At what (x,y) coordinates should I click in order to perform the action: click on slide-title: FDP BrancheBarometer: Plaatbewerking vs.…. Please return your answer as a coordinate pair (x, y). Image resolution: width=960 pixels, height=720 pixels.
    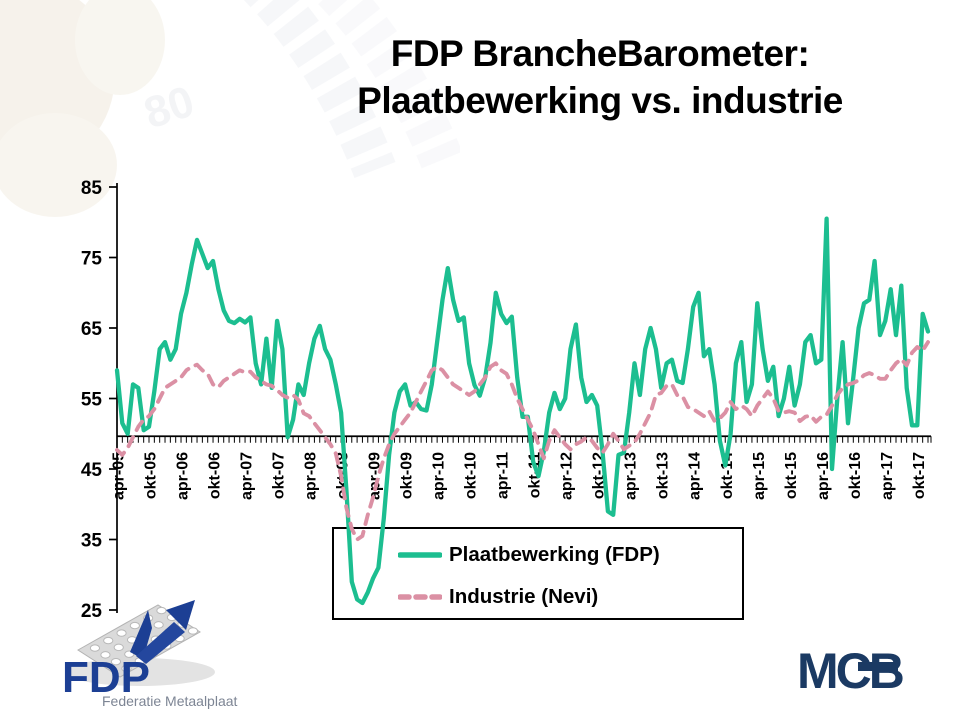
    Looking at the image, I should click on (590, 77).